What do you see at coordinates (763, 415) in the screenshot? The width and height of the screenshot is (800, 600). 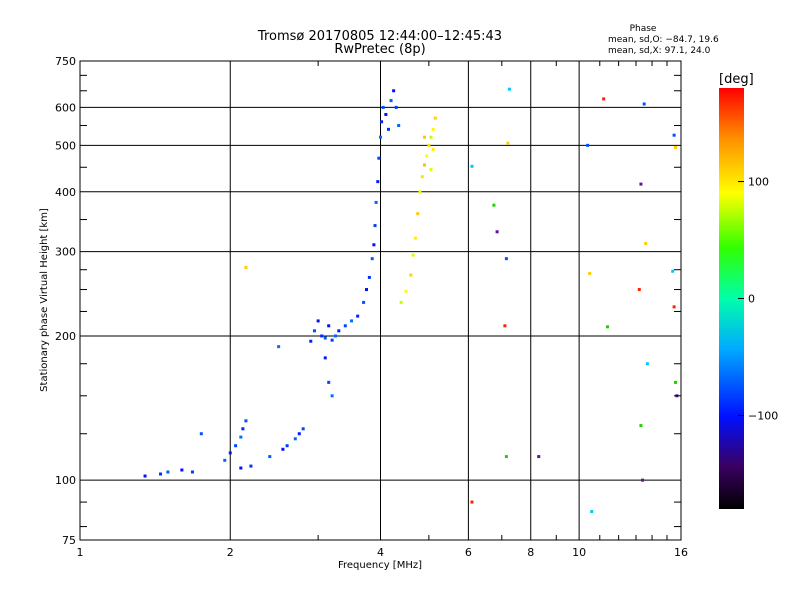 I see `colorbar-tick-label: −100` at bounding box center [763, 415].